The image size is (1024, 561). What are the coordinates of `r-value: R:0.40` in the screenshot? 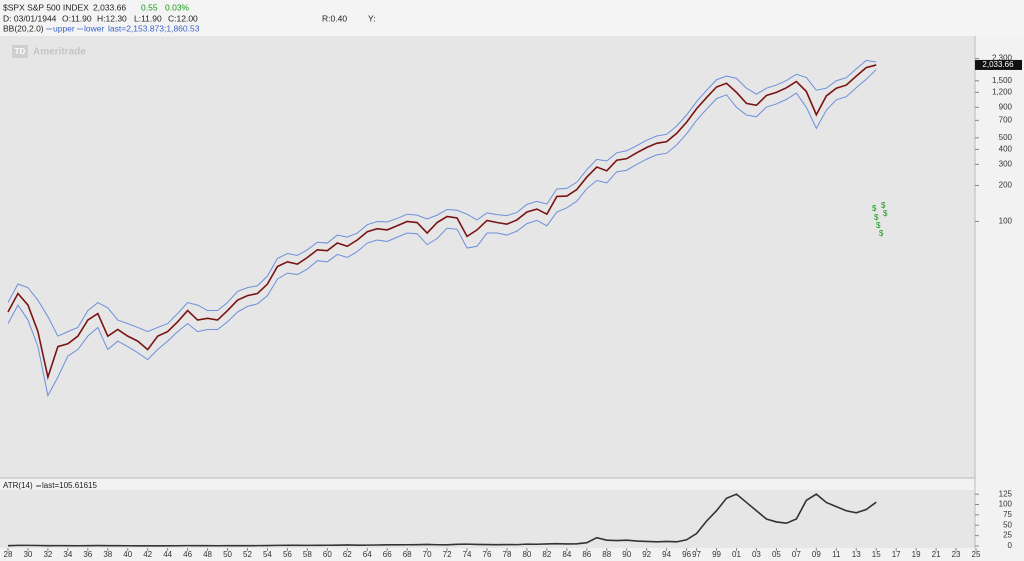 It's located at (334, 18).